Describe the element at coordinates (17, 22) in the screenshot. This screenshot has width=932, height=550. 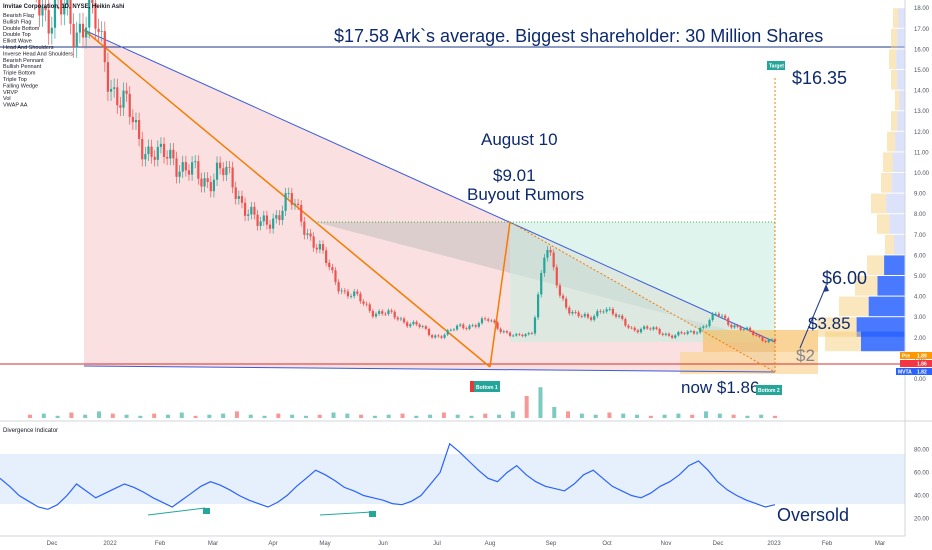
I see `legend-item: Bullish Flag` at that location.